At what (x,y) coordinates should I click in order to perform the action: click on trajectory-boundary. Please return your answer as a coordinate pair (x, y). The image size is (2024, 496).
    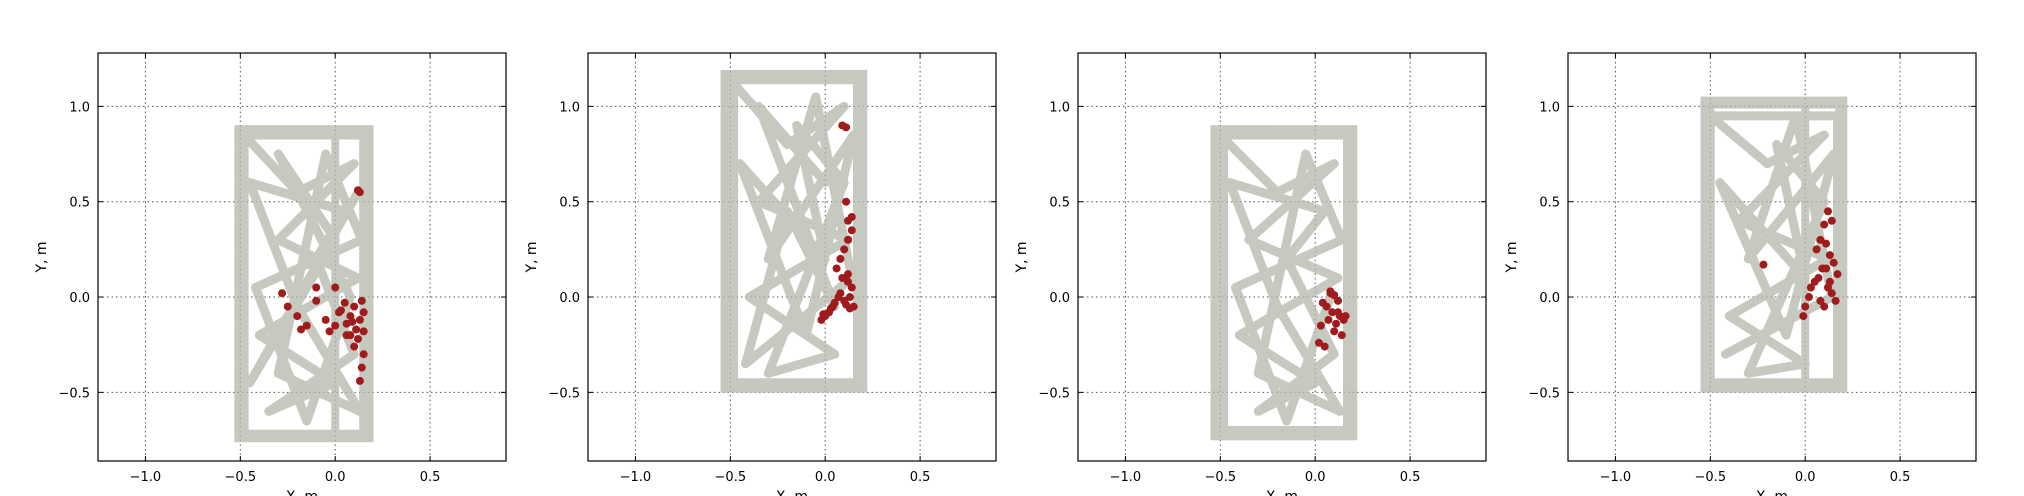
    Looking at the image, I should click on (1284, 283).